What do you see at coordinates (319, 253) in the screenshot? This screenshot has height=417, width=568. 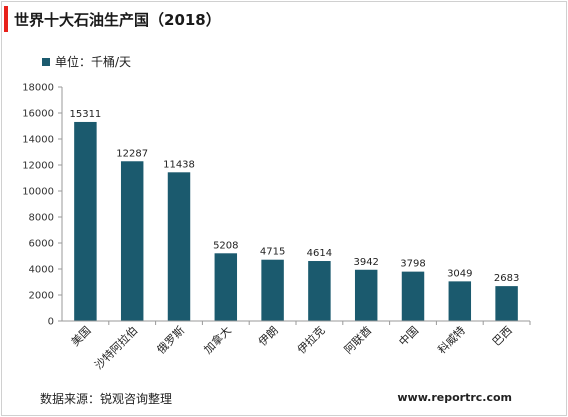 I see `bar-value-label: 4614` at bounding box center [319, 253].